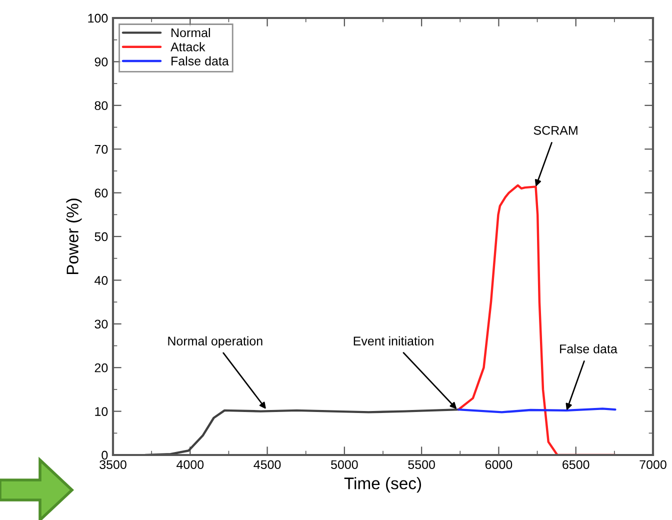 Image resolution: width=672 pixels, height=520 pixels. I want to click on x-tick-label: 6000, so click(498, 465).